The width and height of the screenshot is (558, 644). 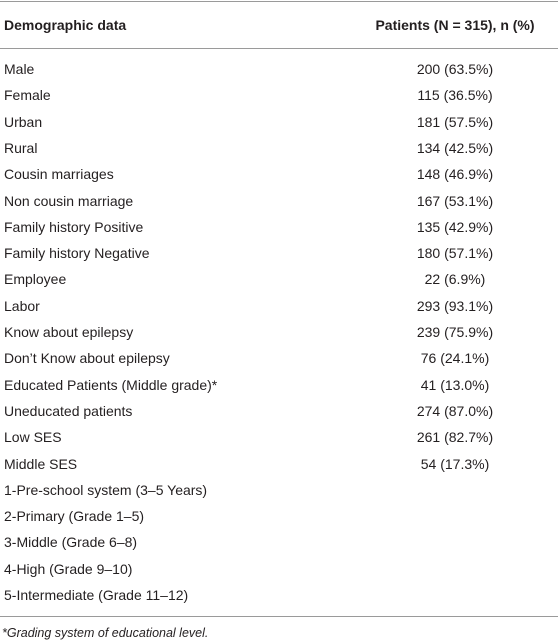 I want to click on row-value: 239 (75.9%), so click(x=455, y=332).